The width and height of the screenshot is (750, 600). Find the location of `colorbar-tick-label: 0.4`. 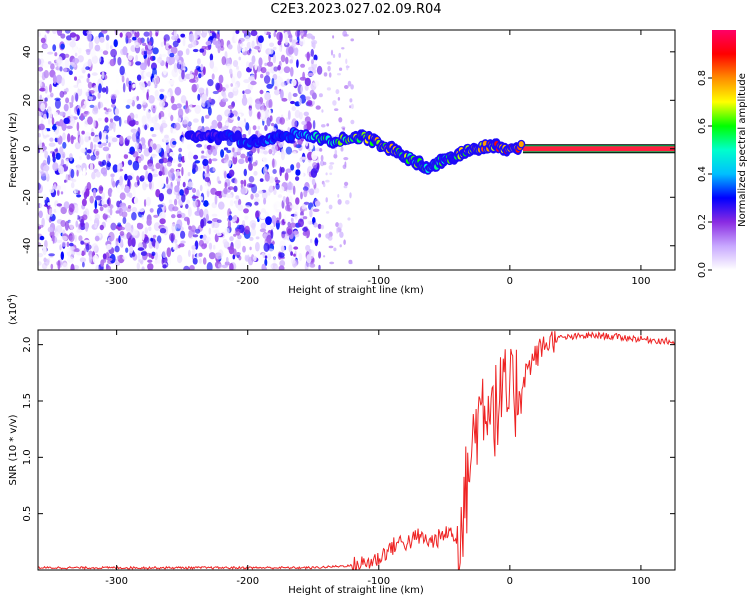

colorbar-tick-label: 0.4 is located at coordinates (702, 174).